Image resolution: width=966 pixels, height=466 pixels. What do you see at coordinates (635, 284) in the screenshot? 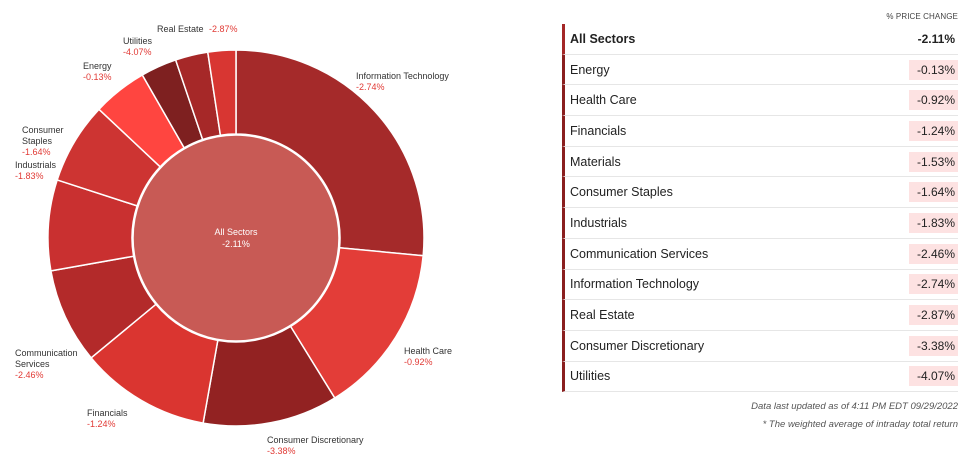
I see `row-name: Information Technology` at bounding box center [635, 284].